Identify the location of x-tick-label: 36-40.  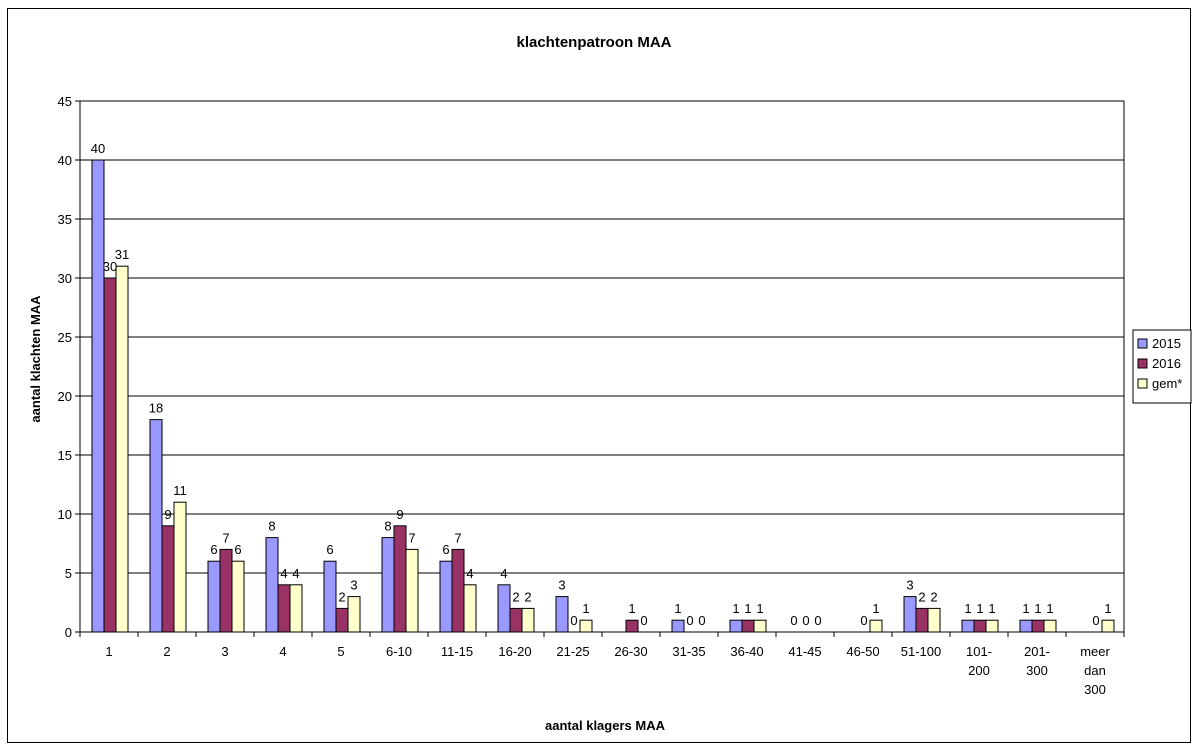
(746, 651).